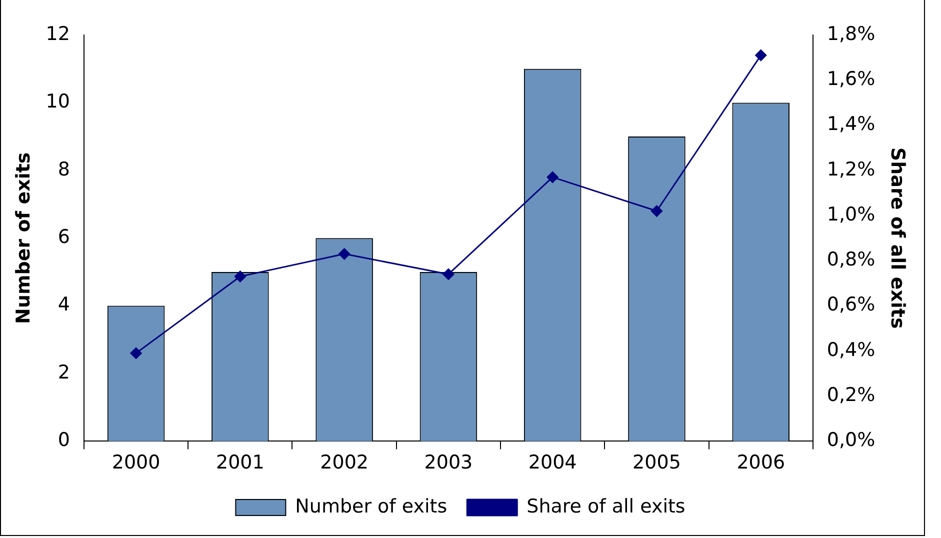  Describe the element at coordinates (64, 372) in the screenshot. I see `y-tick-label: 2` at that location.